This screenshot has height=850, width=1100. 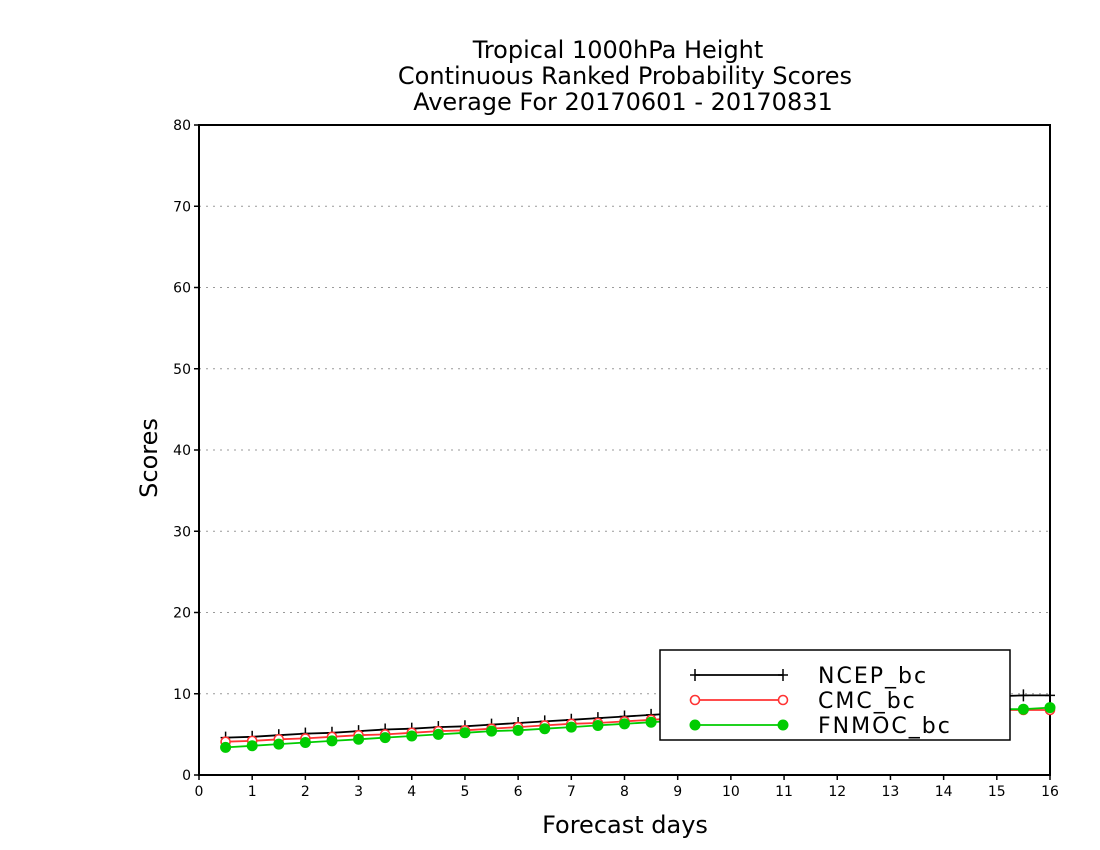 What do you see at coordinates (182, 207) in the screenshot?
I see `y-tick-label-70: 70` at bounding box center [182, 207].